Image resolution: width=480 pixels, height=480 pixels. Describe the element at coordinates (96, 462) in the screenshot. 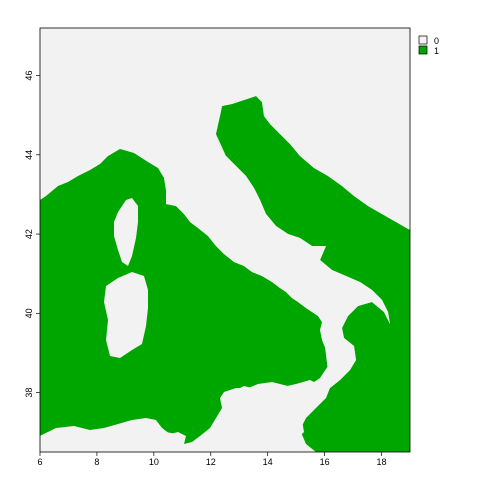

I see `x-tick-label: 8` at that location.